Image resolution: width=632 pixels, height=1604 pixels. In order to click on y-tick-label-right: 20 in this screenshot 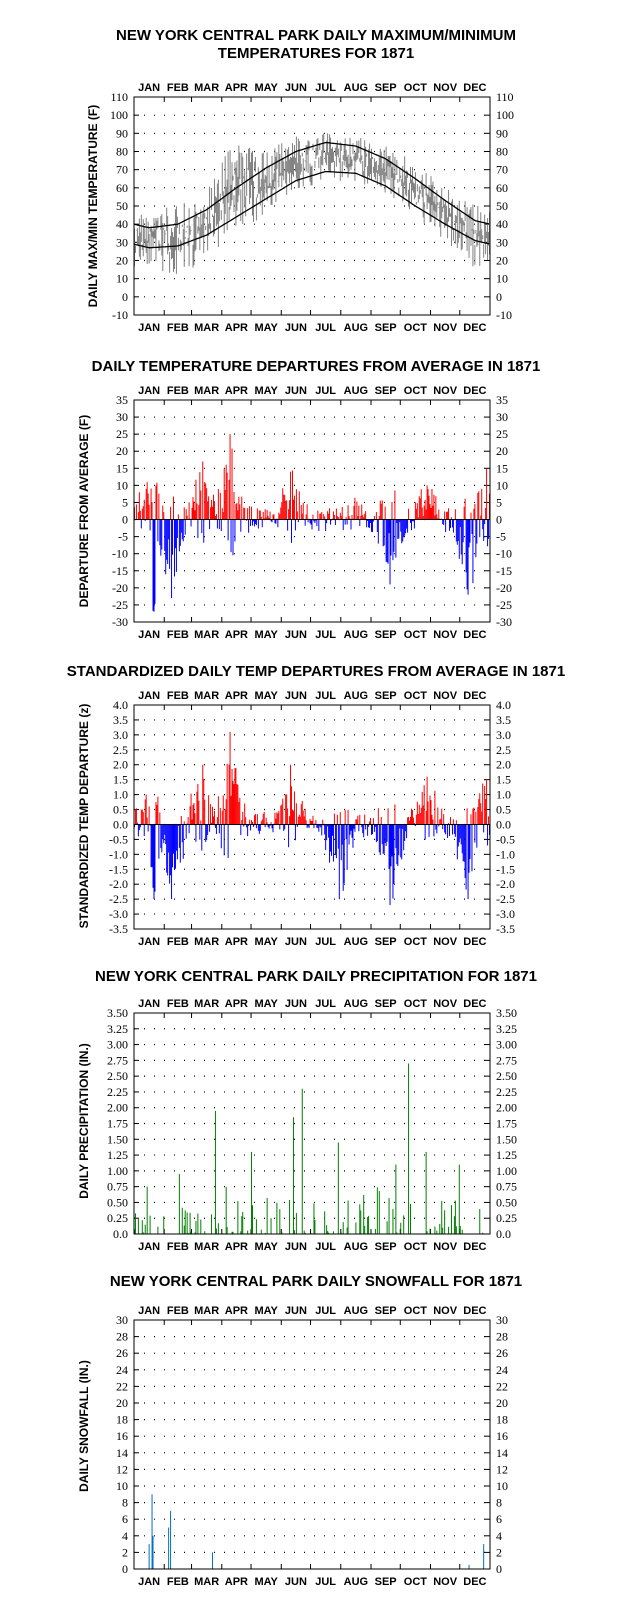, I will do `click(502, 451)`.